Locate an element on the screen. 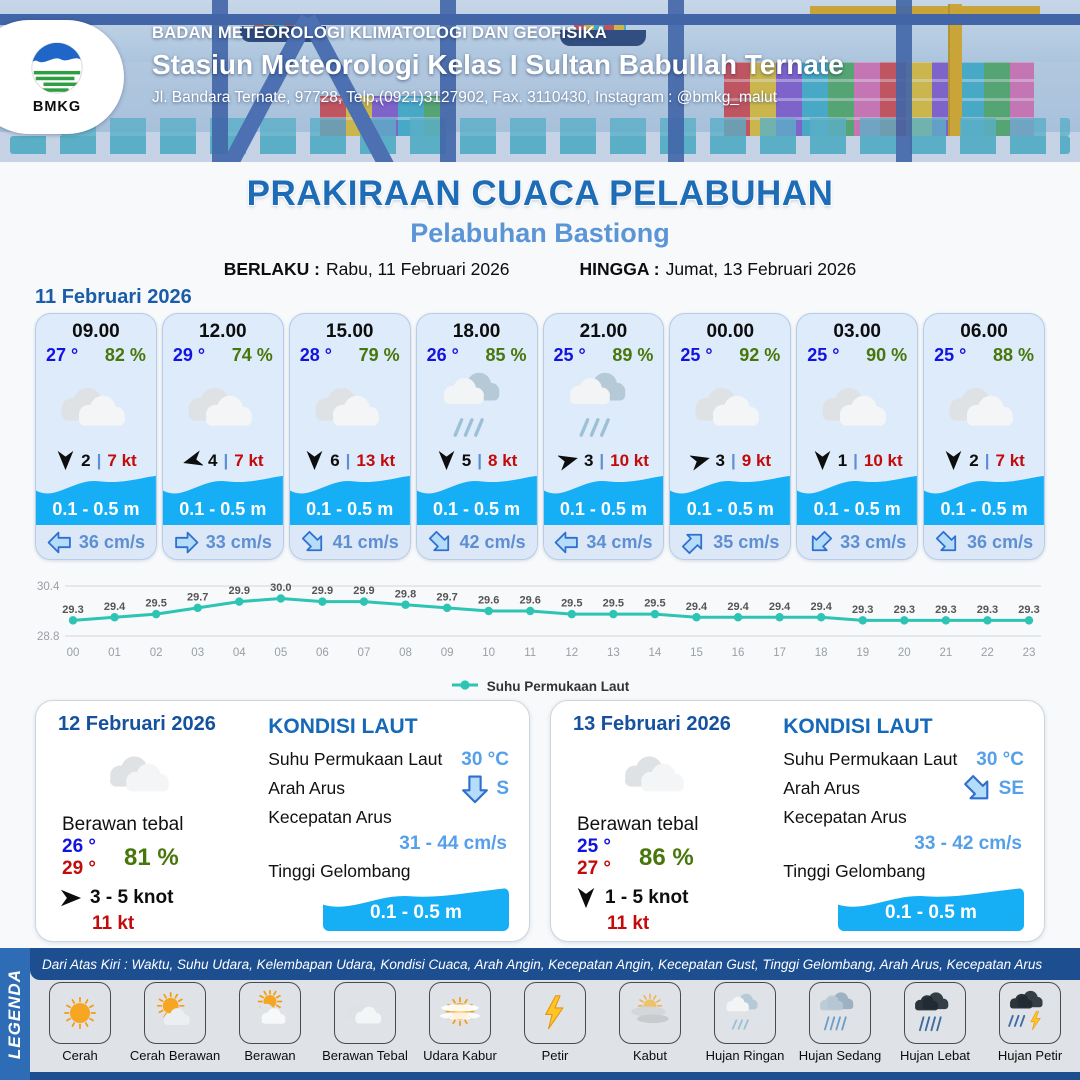  air-temperature: 29 ° is located at coordinates (189, 355).